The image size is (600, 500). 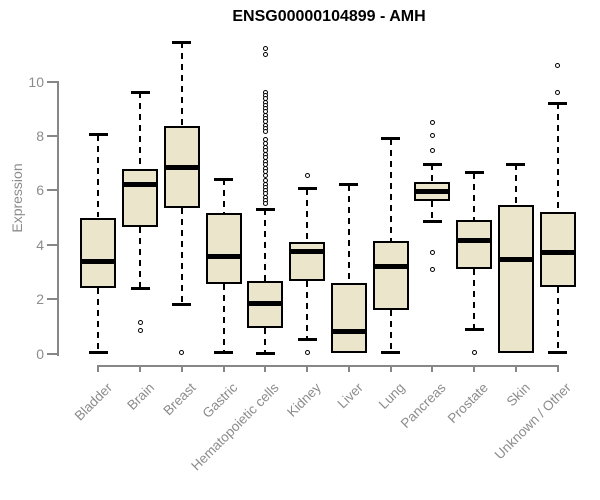 What do you see at coordinates (40, 135) in the screenshot?
I see `y-tick-label: 8` at bounding box center [40, 135].